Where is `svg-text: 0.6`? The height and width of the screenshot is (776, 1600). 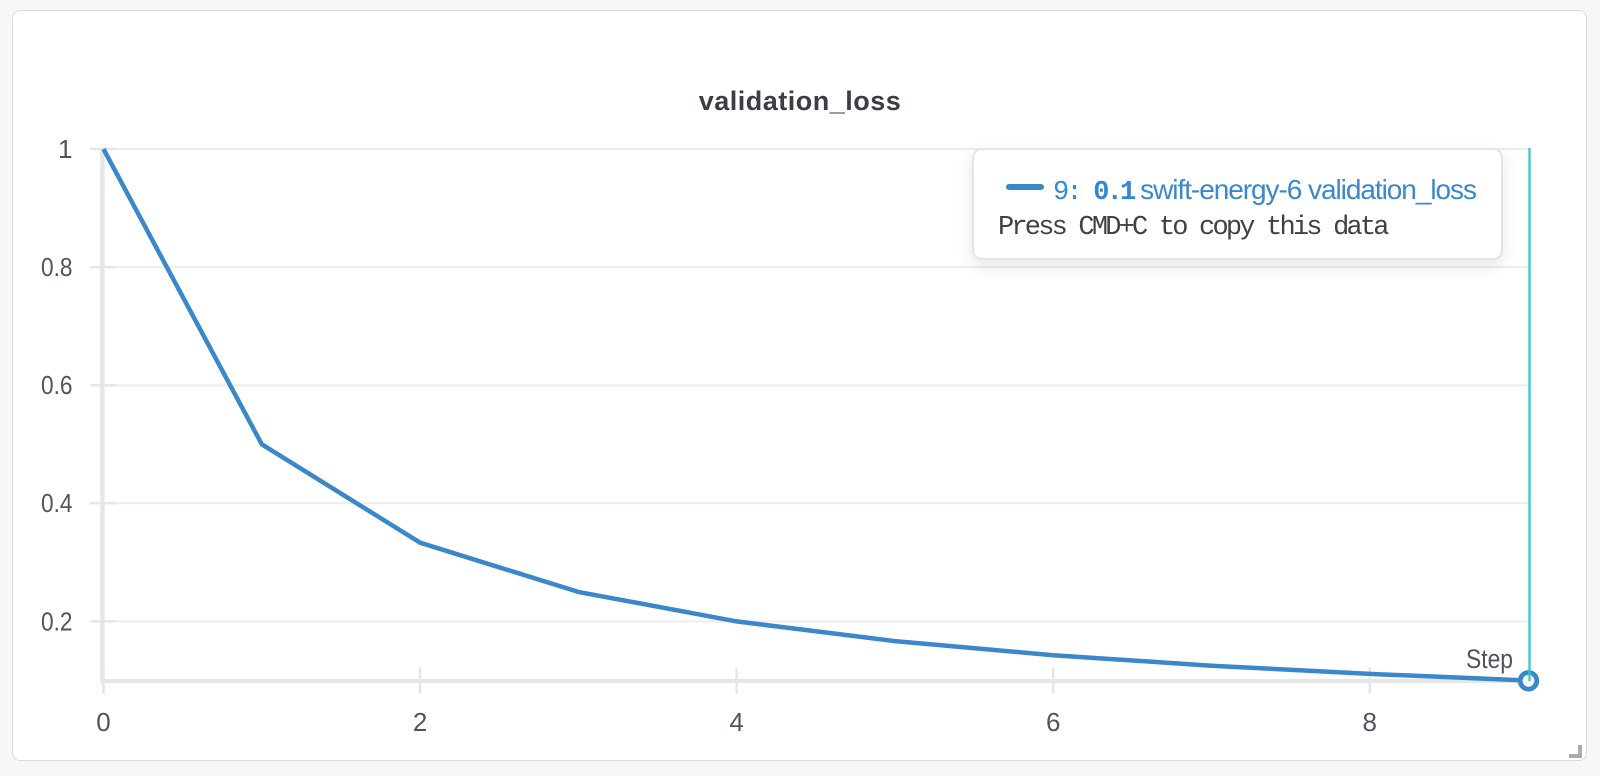 svg-text: 0.6 is located at coordinates (57, 385).